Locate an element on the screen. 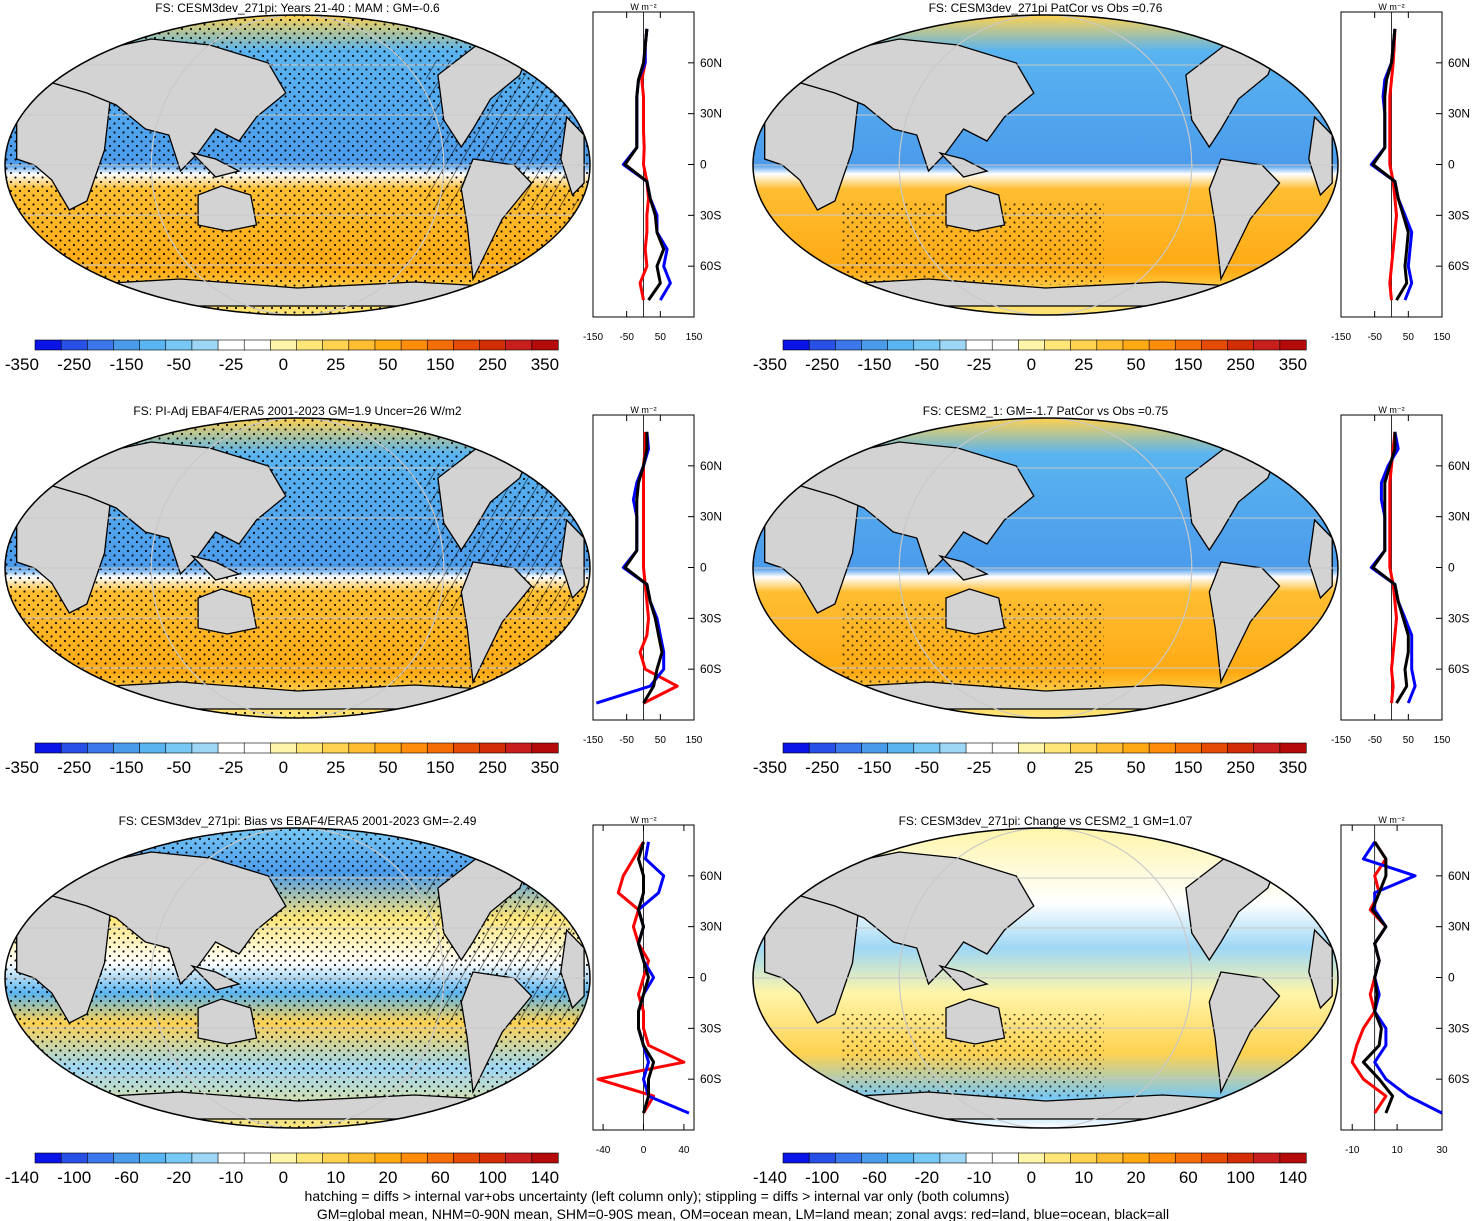 This screenshot has width=1483, height=1221. colorbar-label: 20 is located at coordinates (1136, 1177).